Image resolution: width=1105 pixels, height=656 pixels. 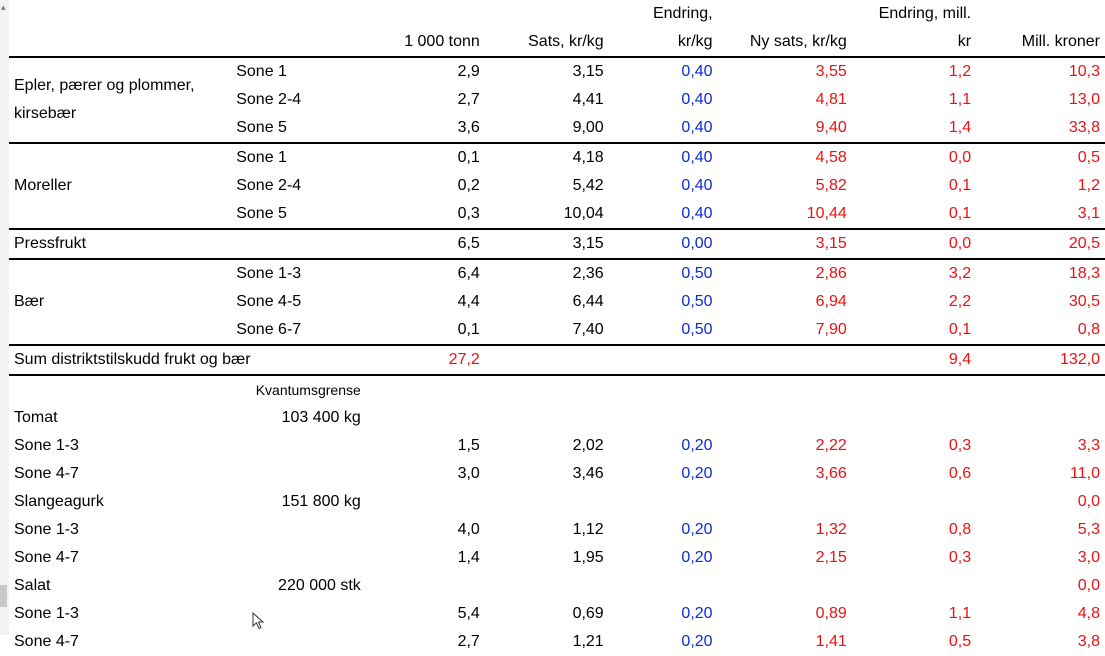 I want to click on endring-mill-cell: 9,4, so click(x=914, y=359).